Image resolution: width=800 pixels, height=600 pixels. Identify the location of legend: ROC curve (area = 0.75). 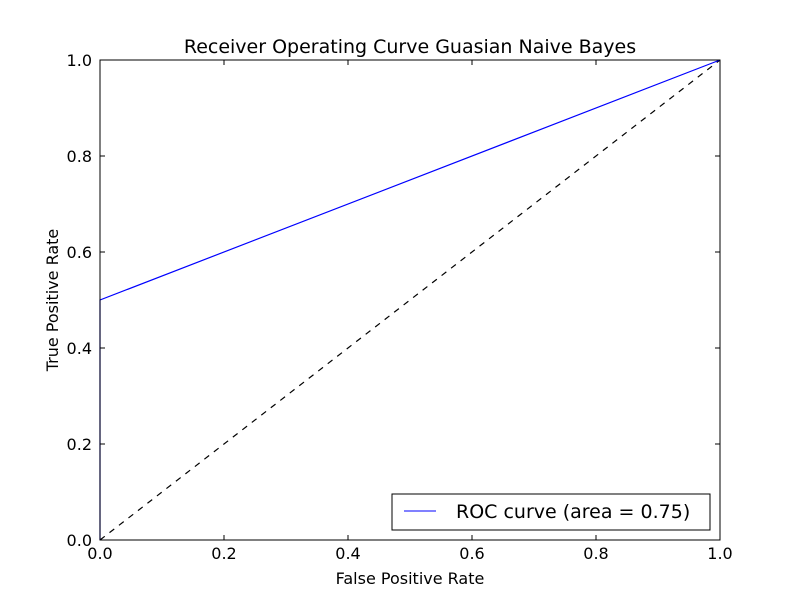
(551, 512).